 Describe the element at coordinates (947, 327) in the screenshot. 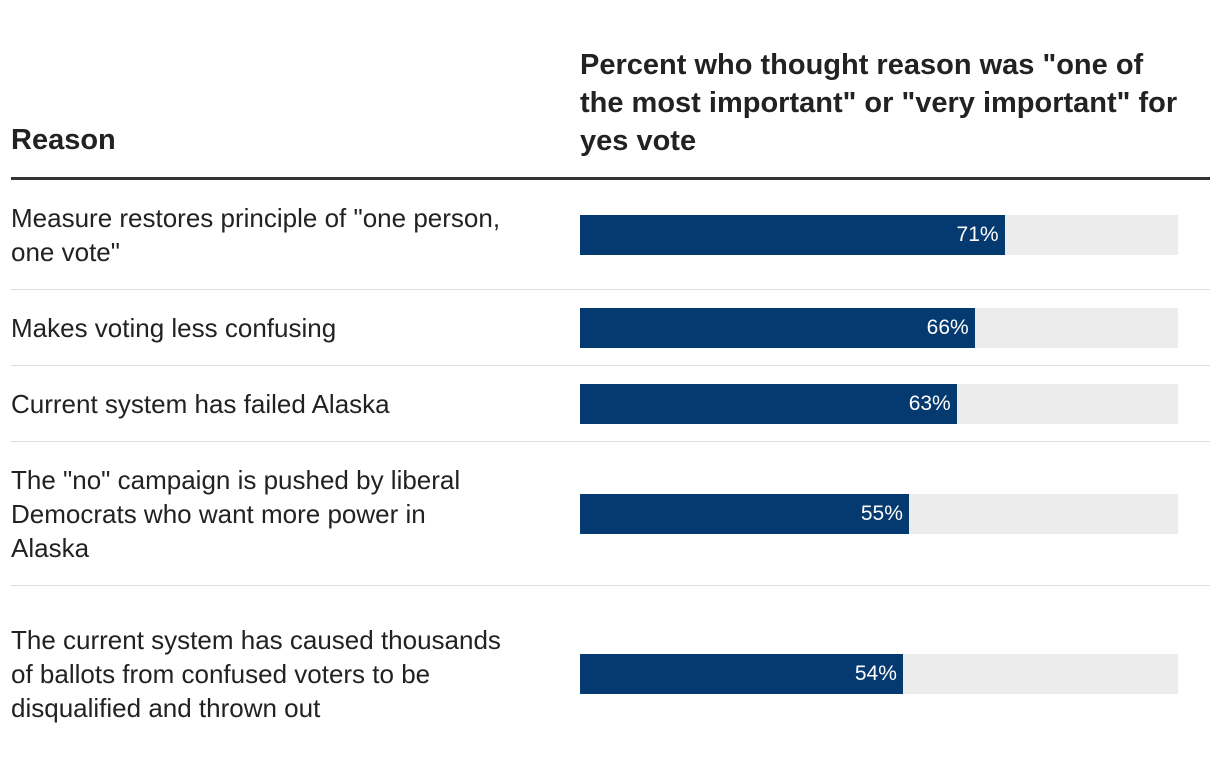

I see `bar-value-label: 66%` at that location.